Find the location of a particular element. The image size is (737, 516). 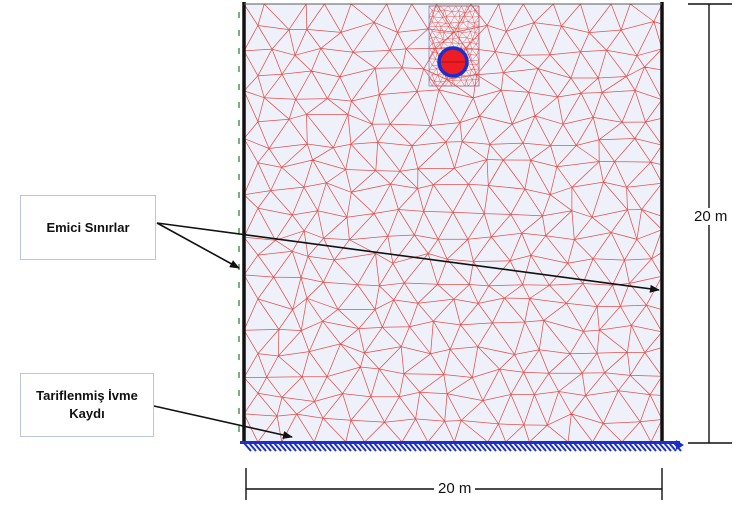

absorbing-boundaries-callout: Emici Sınırlar is located at coordinates (88, 227).